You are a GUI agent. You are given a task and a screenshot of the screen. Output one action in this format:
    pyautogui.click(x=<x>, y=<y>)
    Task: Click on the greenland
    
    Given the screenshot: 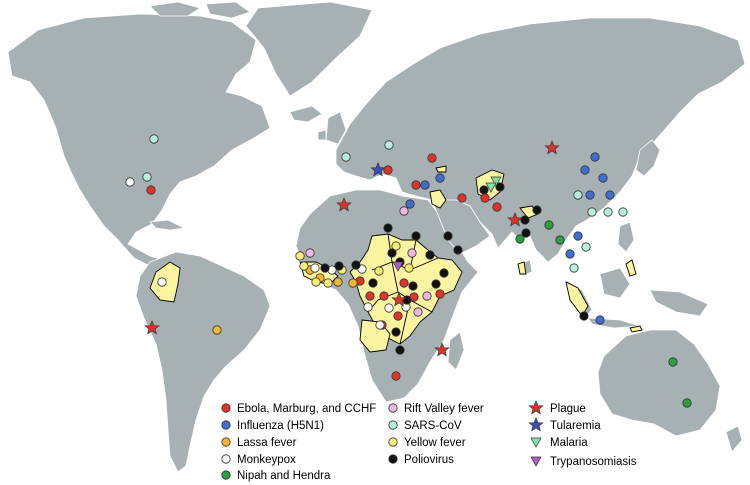 What is the action you would take?
    pyautogui.click(x=309, y=49)
    